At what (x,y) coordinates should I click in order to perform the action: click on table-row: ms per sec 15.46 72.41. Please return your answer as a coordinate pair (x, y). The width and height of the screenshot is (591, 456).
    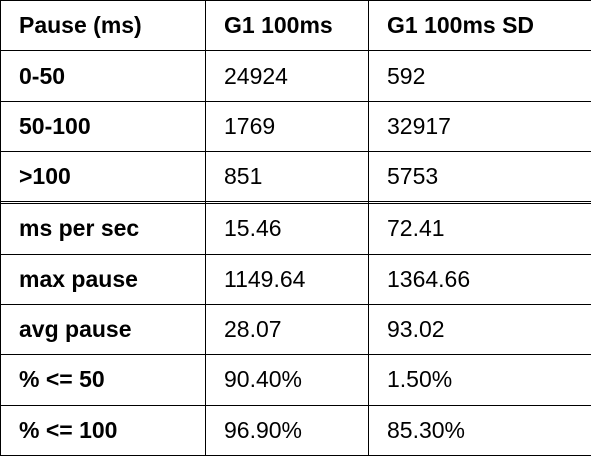
    Looking at the image, I should click on (295, 229).